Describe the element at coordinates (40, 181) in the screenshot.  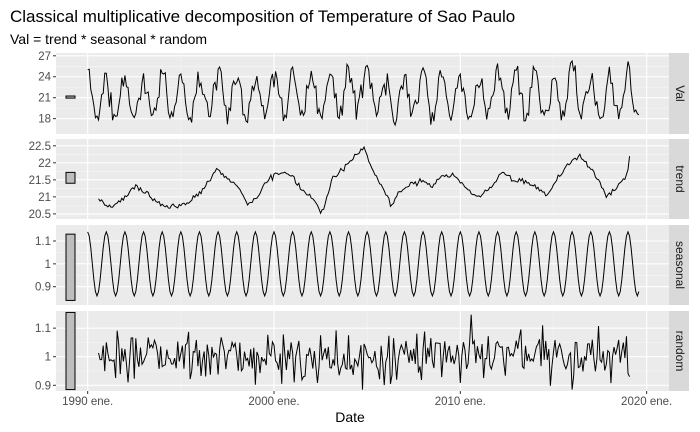
I see `y-tick-label: 21.5` at that location.